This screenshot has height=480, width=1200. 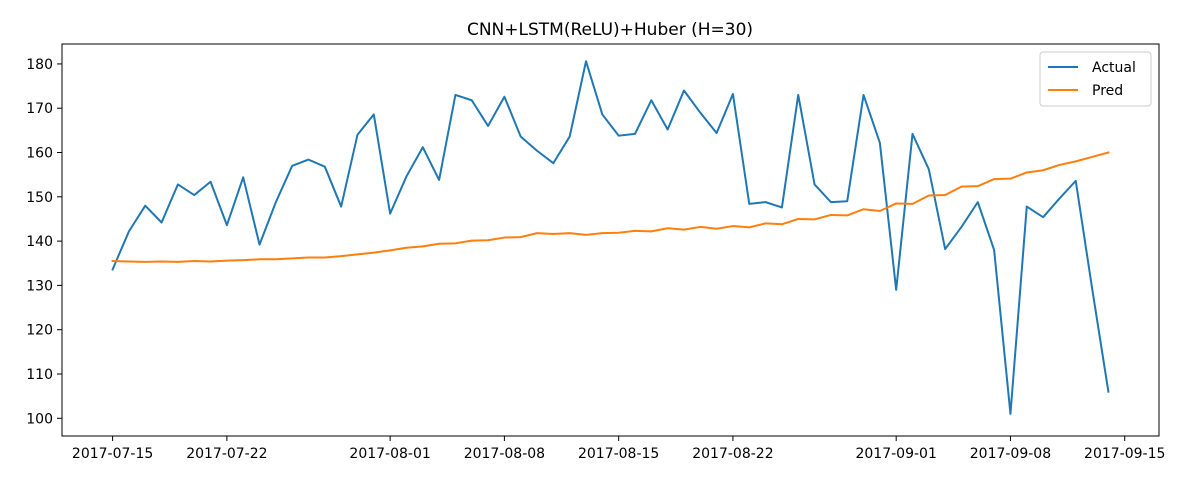 I want to click on y-tick-label: 160, so click(x=39, y=154).